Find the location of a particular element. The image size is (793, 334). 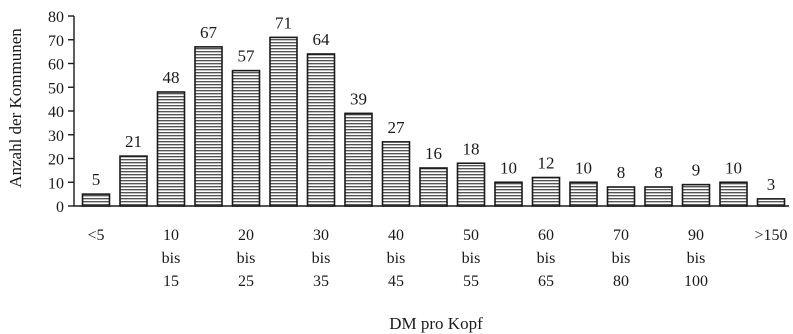

y-tick-label: 10 is located at coordinates (56, 183).